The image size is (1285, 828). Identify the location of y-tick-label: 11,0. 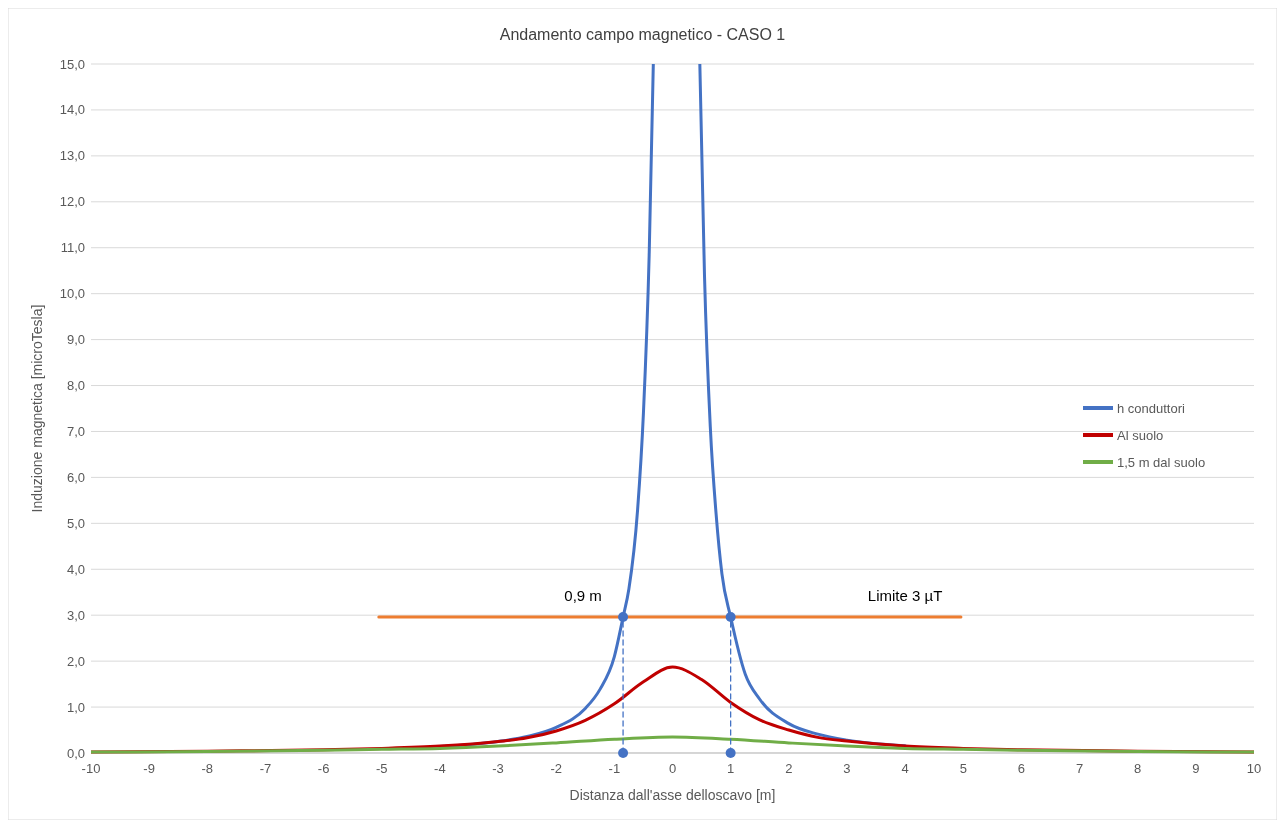
(72, 248).